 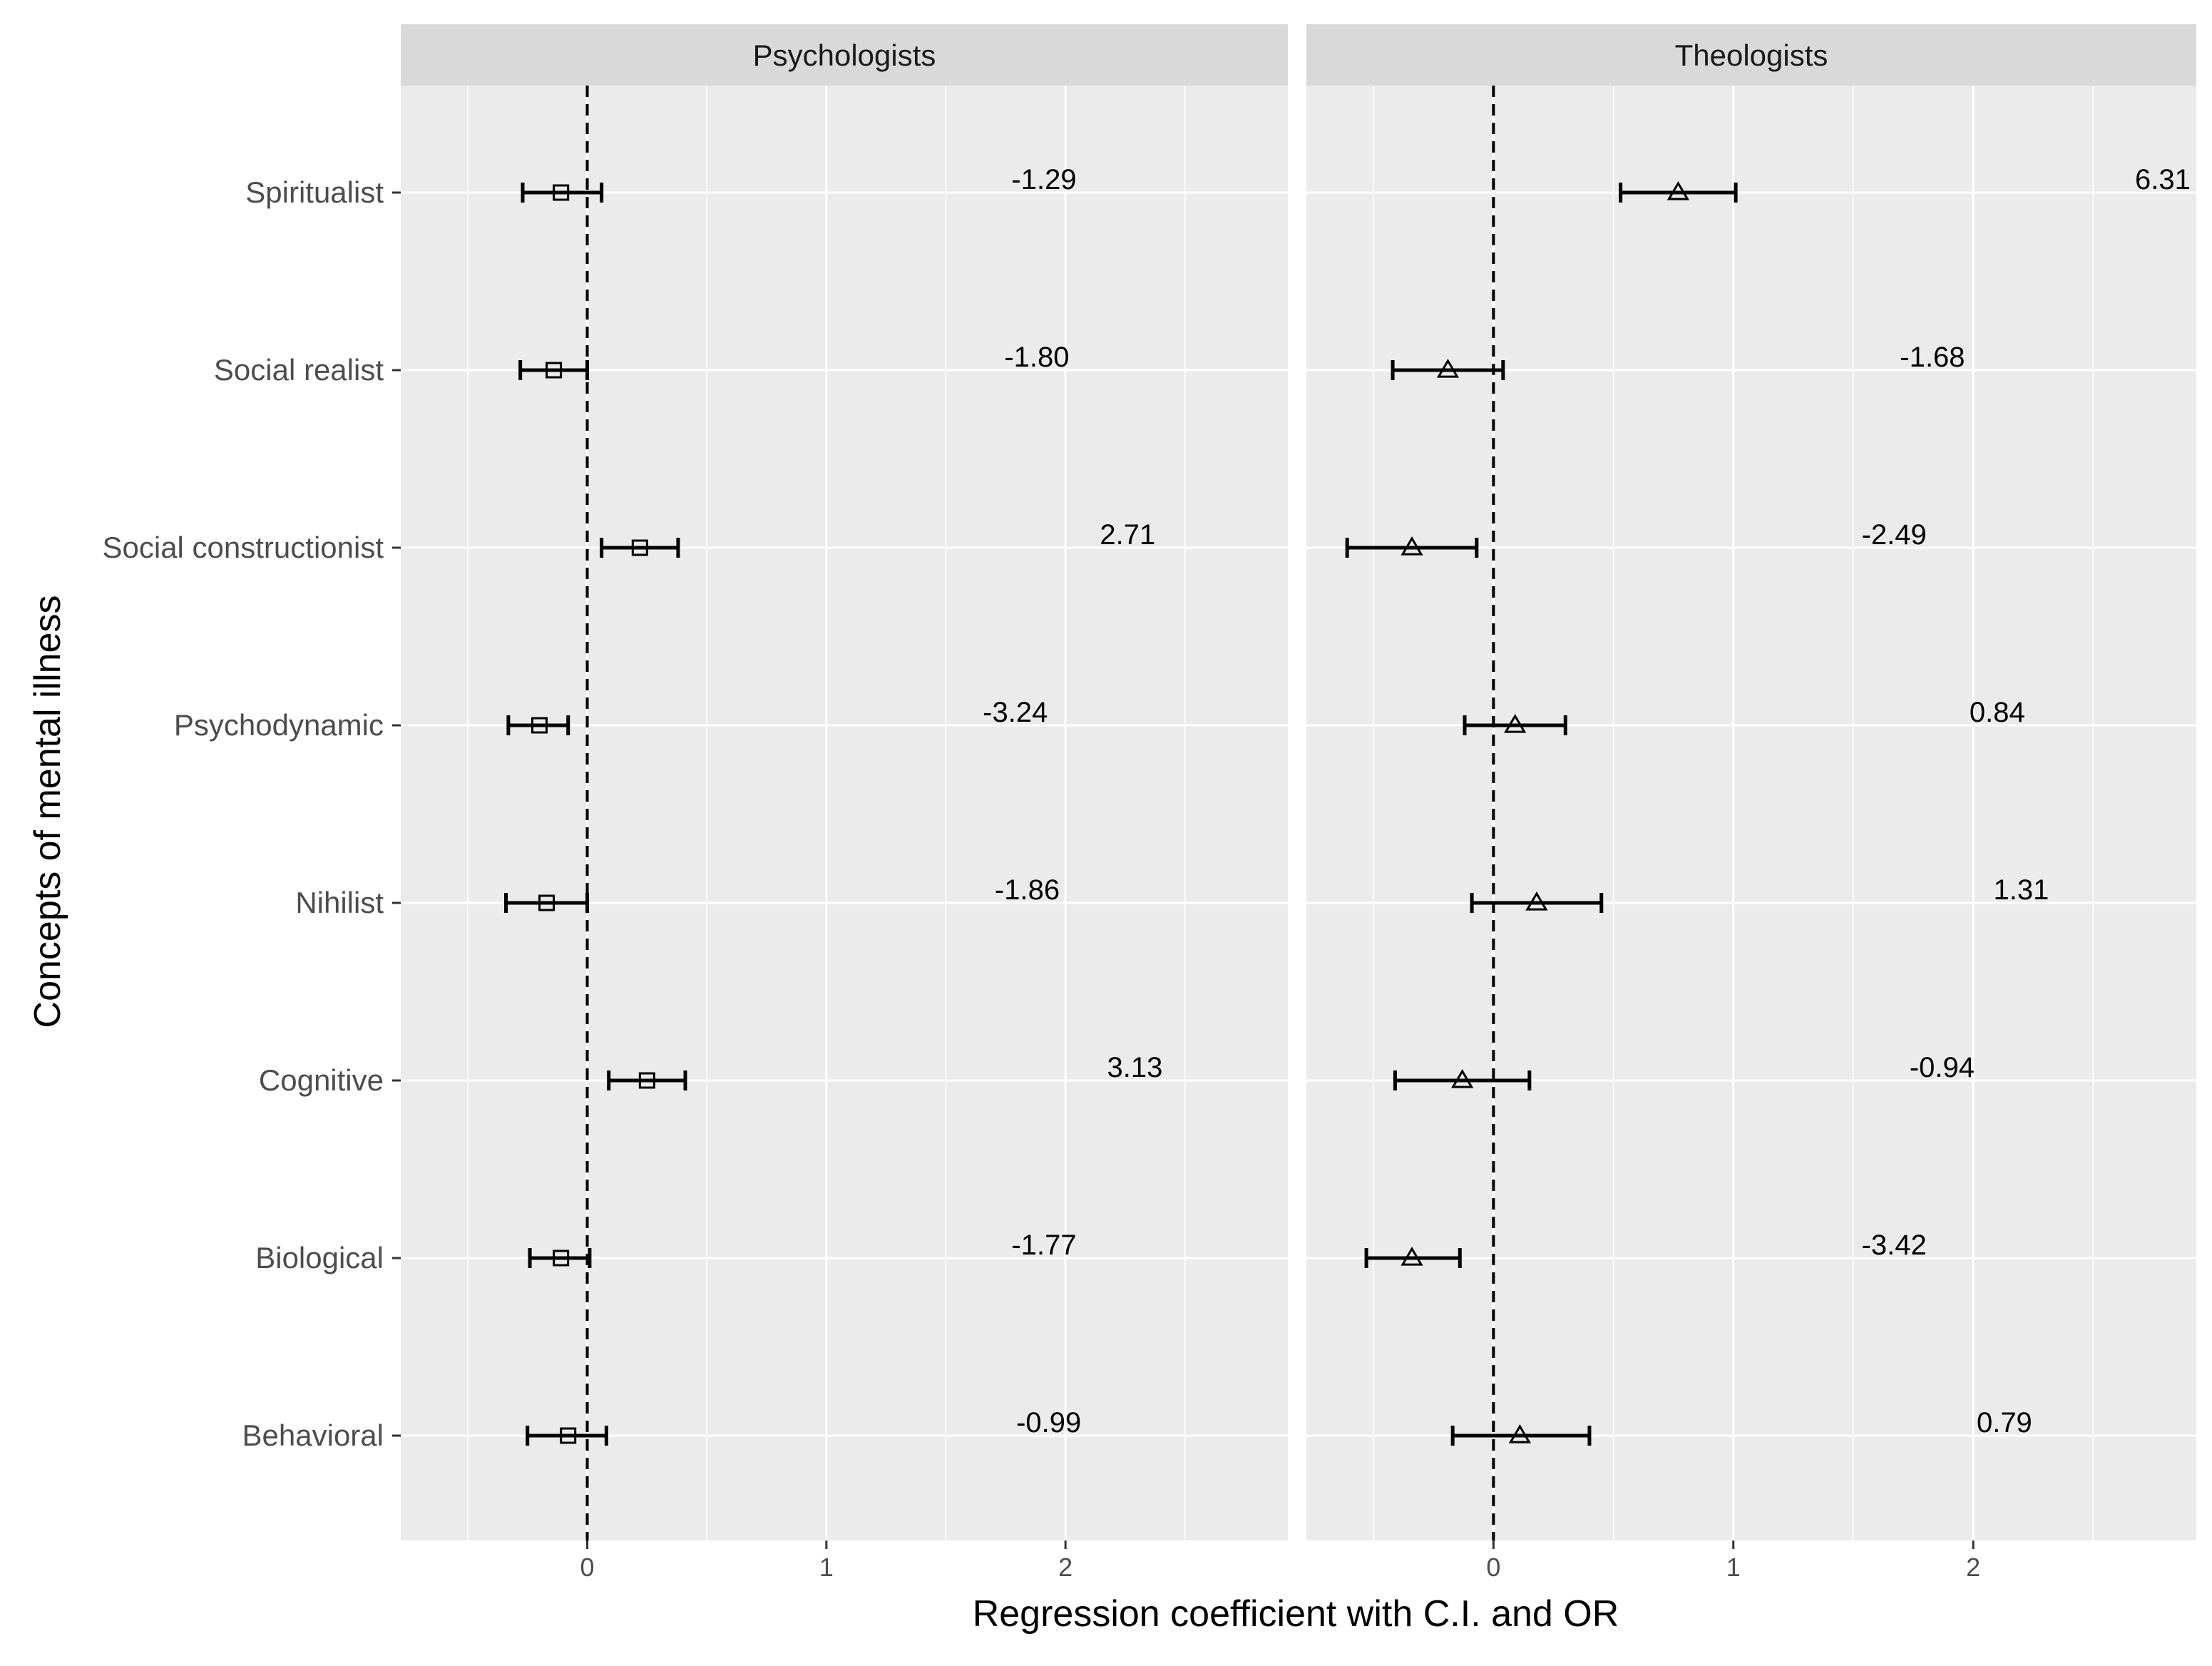 I want to click on or-label-theologists-cognitive: -0.94, so click(x=1942, y=1068).